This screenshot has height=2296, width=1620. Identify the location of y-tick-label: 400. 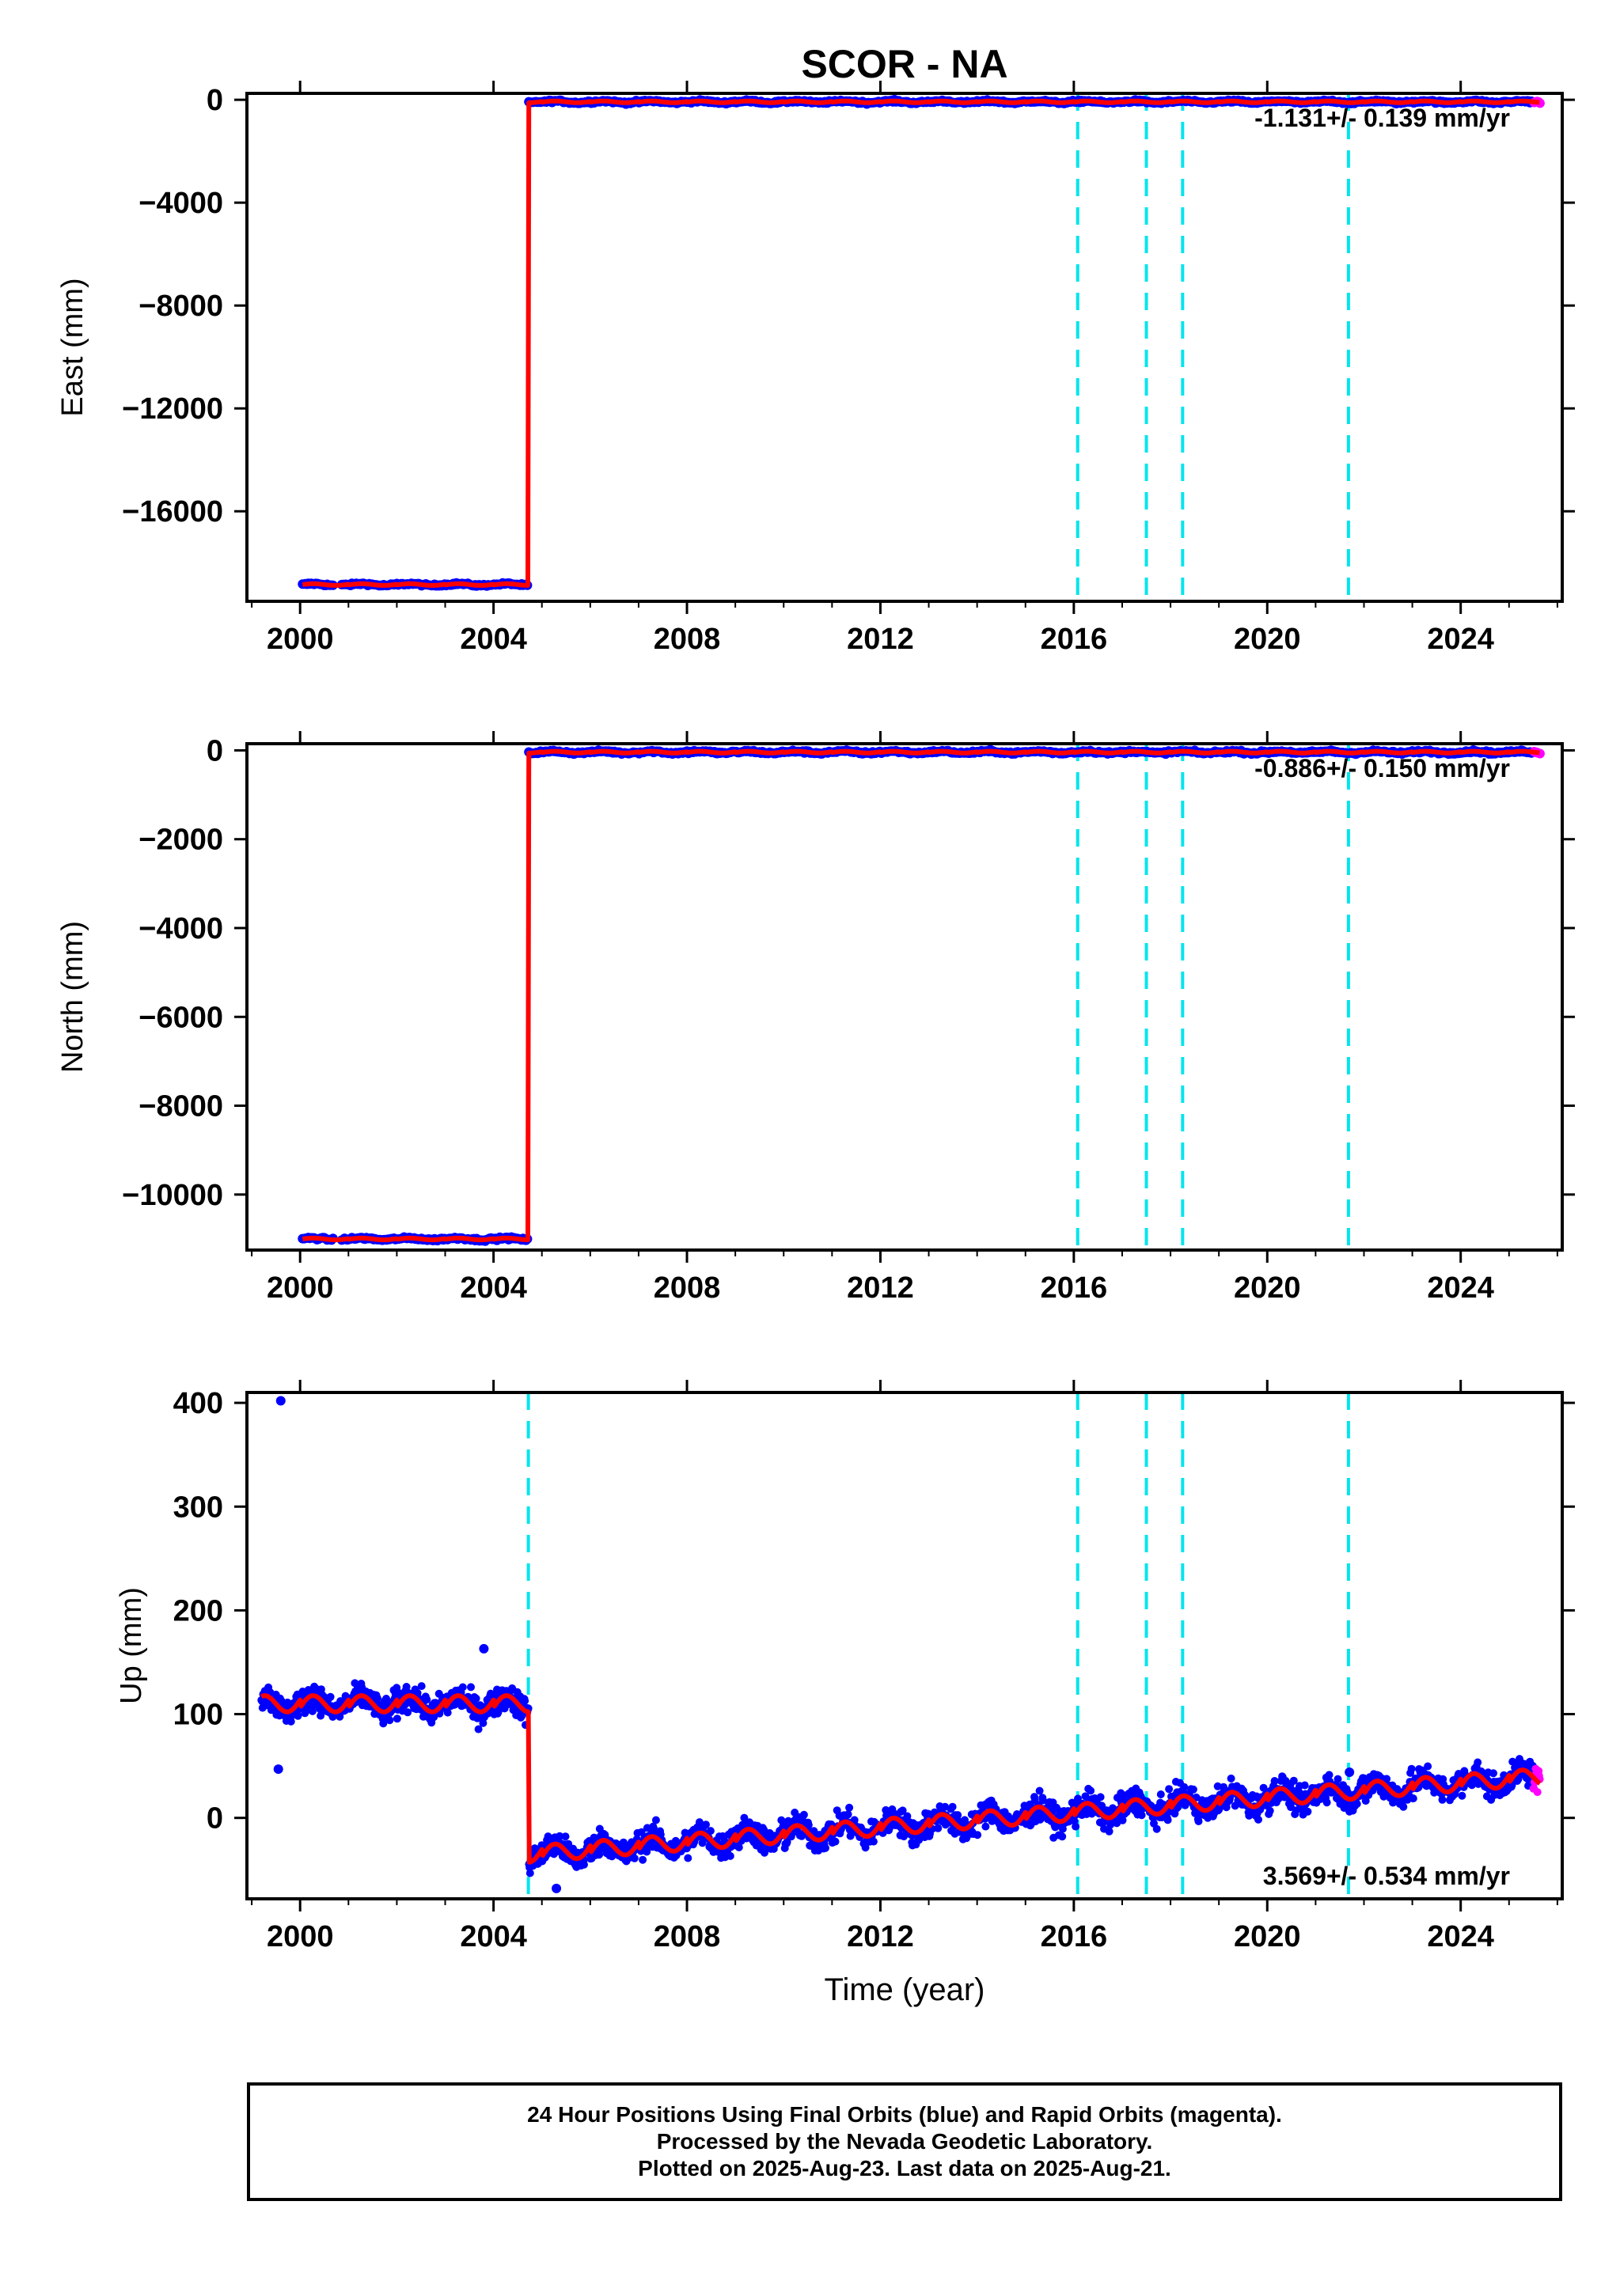
(198, 1403).